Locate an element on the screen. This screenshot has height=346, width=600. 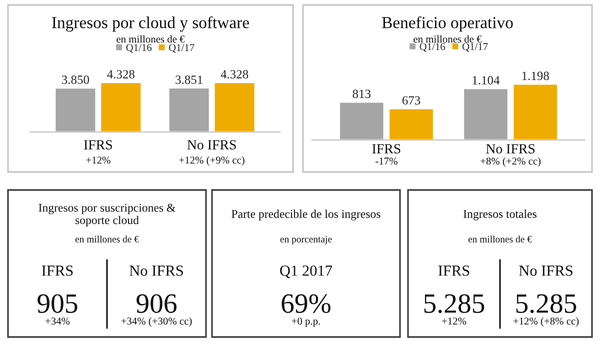
text: Ingresos por suscripciones & soporte cloud is located at coordinates (107, 215).